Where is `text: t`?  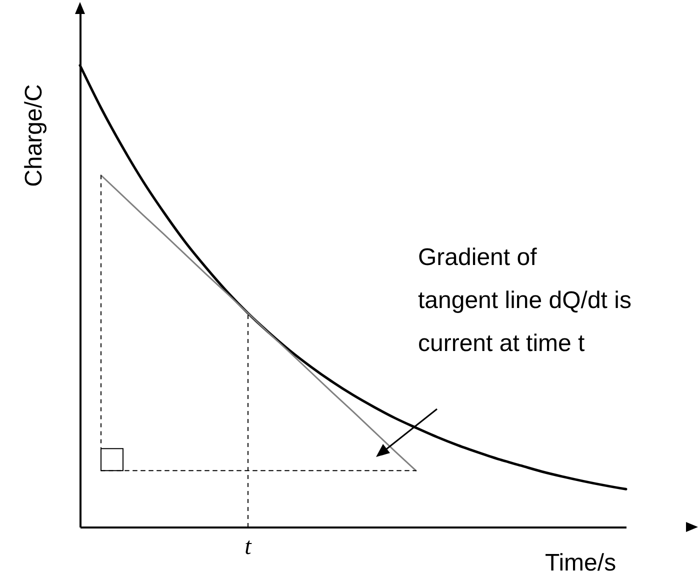 text: t is located at coordinates (248, 547).